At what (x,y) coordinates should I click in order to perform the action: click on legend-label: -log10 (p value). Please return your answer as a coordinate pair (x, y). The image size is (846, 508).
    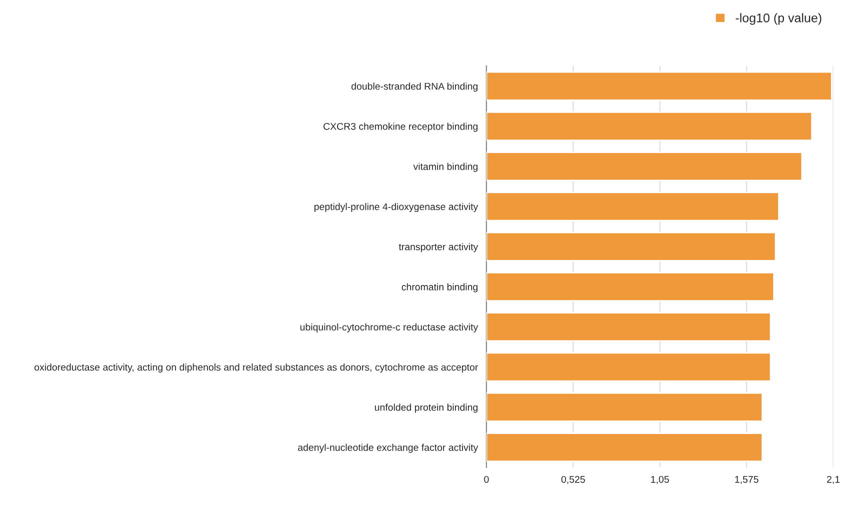
    Looking at the image, I should click on (779, 19).